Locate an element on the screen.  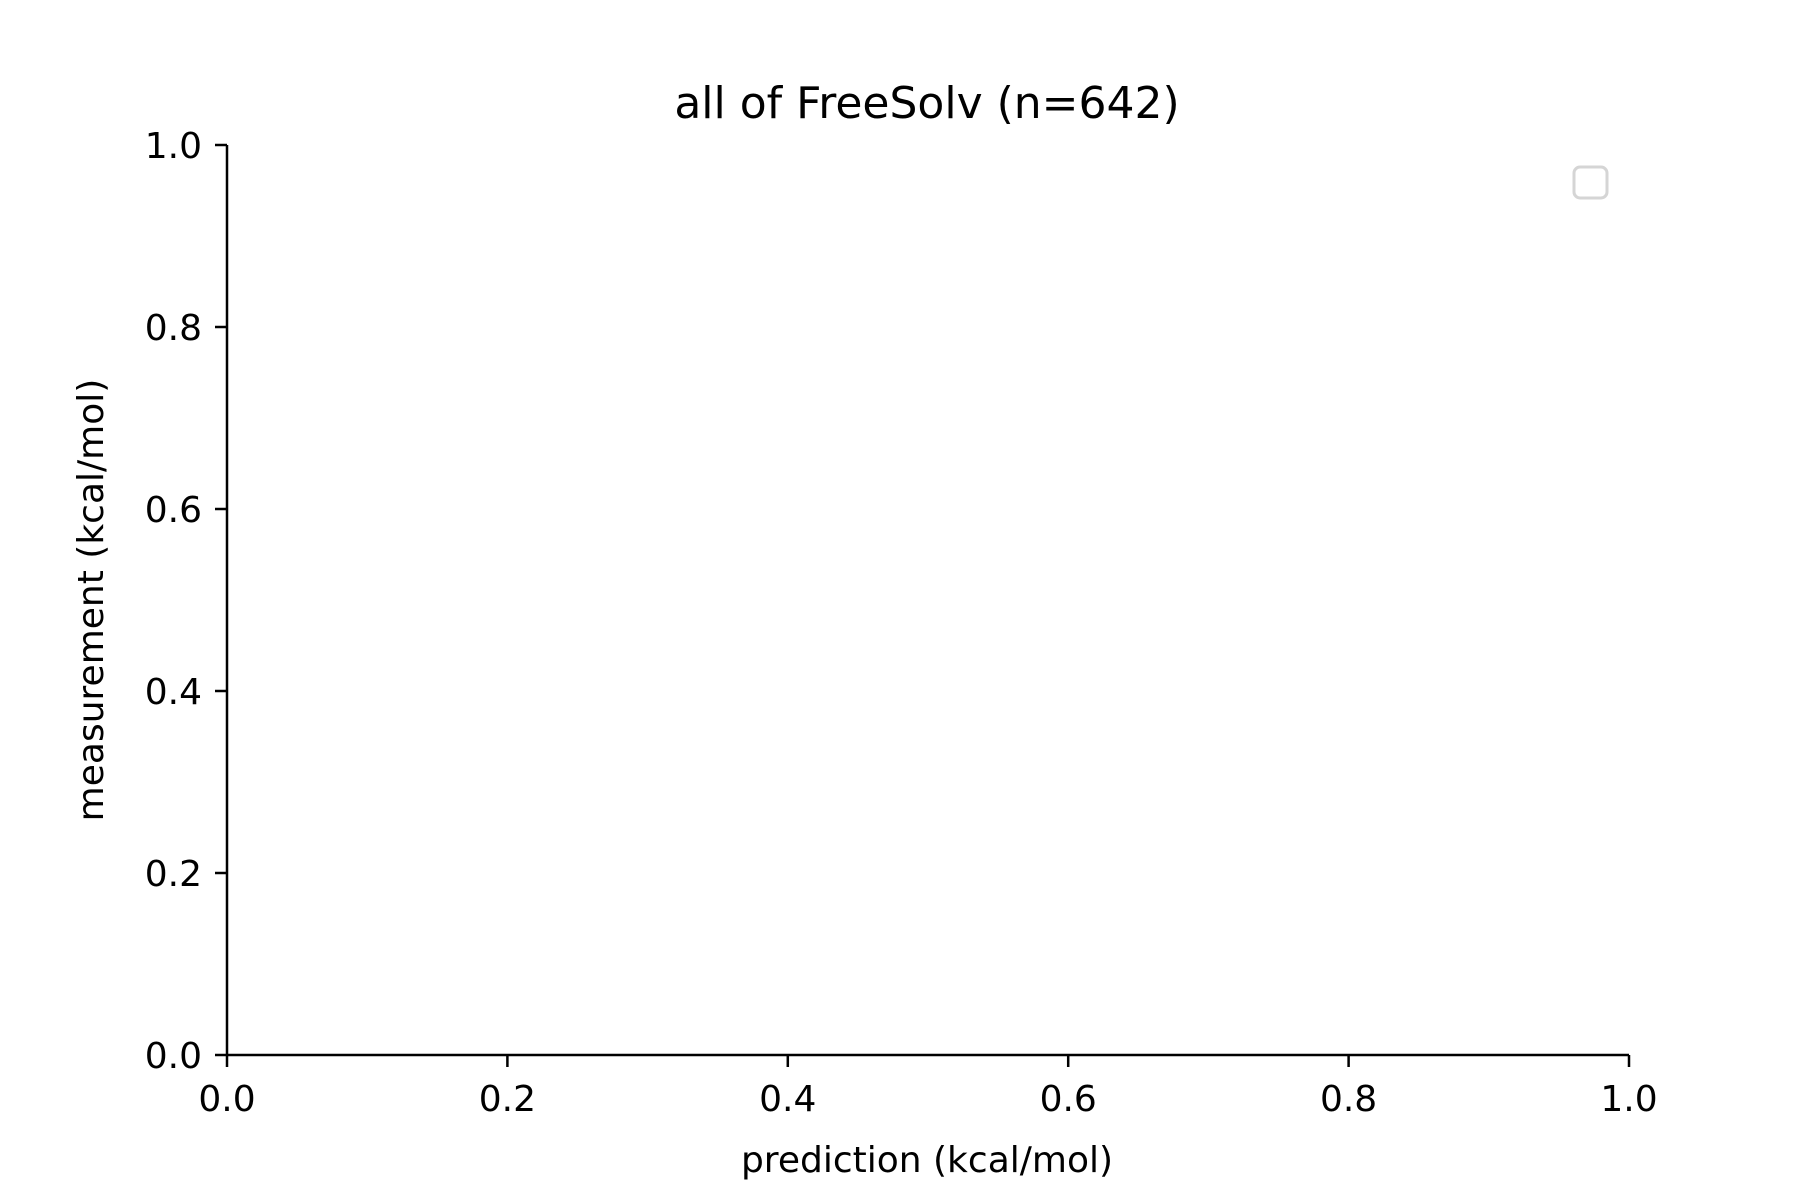
y-tick-label: 0.8 is located at coordinates (173, 328).